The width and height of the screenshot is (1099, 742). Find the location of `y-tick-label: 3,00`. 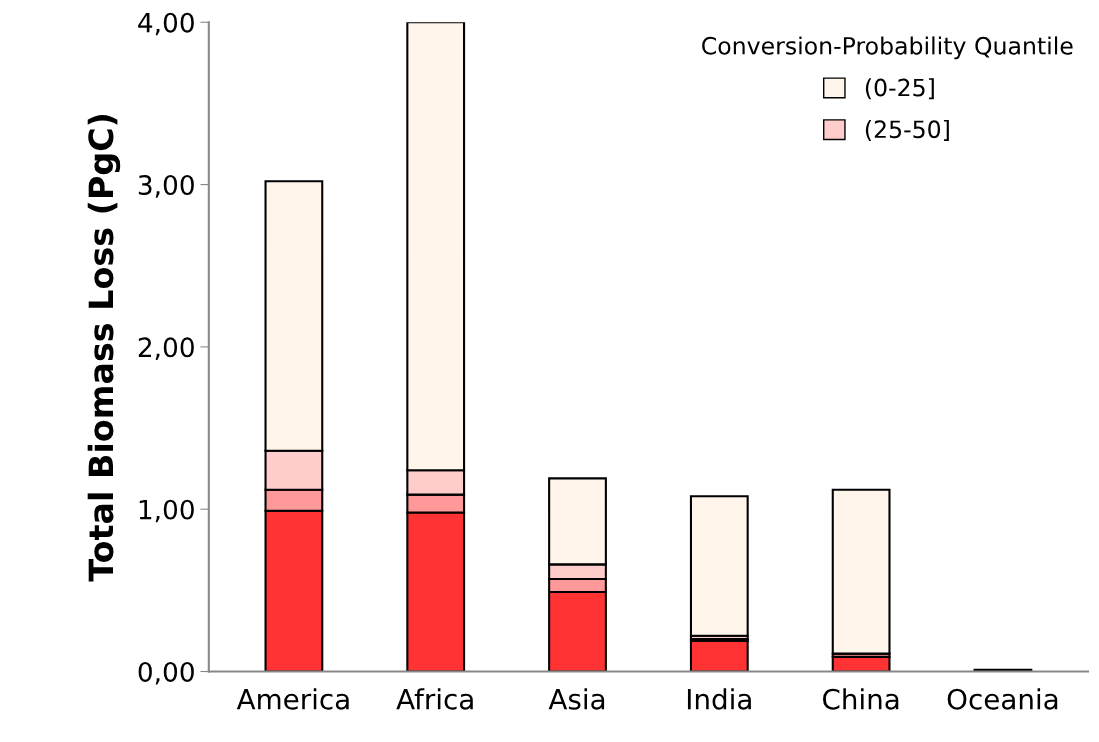

y-tick-label: 3,00 is located at coordinates (166, 186).